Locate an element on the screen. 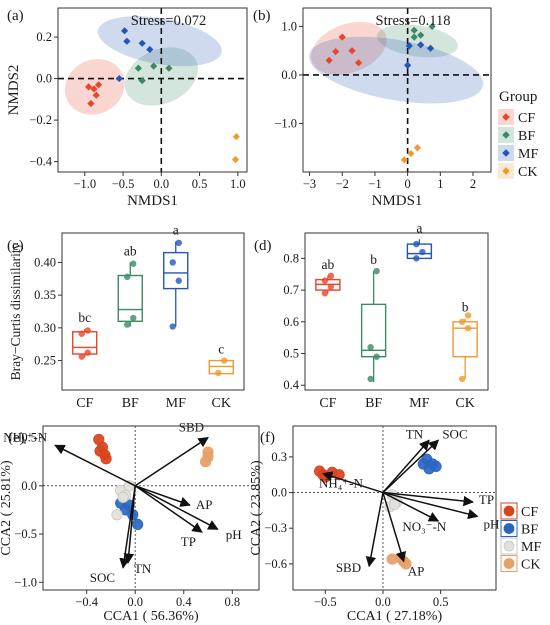  y-tick-label: 0.6 is located at coordinates (291, 322).